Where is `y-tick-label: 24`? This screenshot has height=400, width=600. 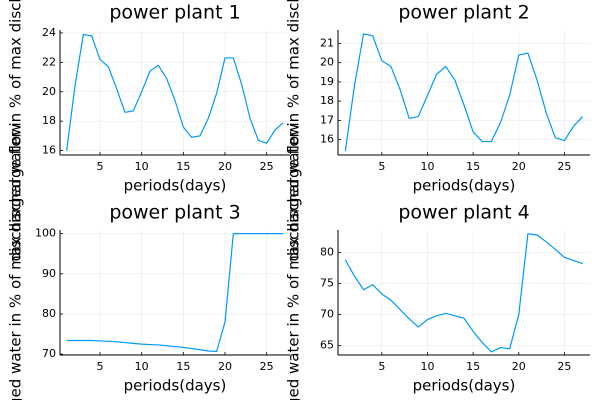 y-tick-label: 24 is located at coordinates (49, 32).